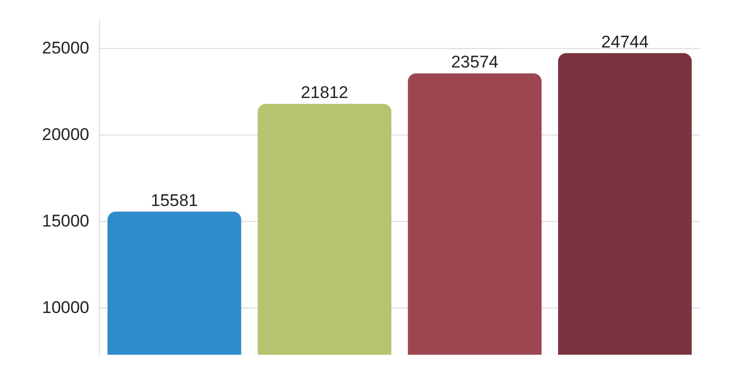  What do you see at coordinates (66, 307) in the screenshot?
I see `y-tick-label: 10000` at bounding box center [66, 307].